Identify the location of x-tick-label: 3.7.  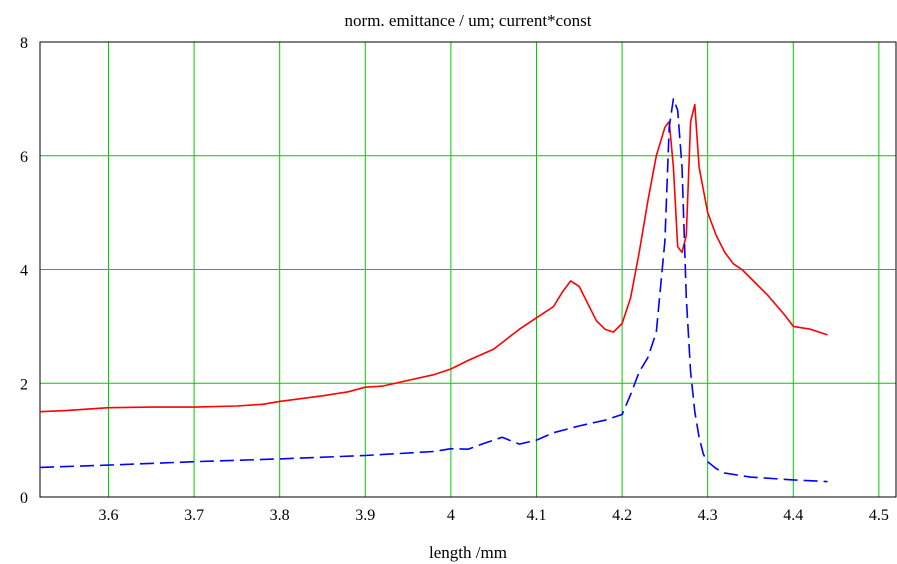
(194, 515).